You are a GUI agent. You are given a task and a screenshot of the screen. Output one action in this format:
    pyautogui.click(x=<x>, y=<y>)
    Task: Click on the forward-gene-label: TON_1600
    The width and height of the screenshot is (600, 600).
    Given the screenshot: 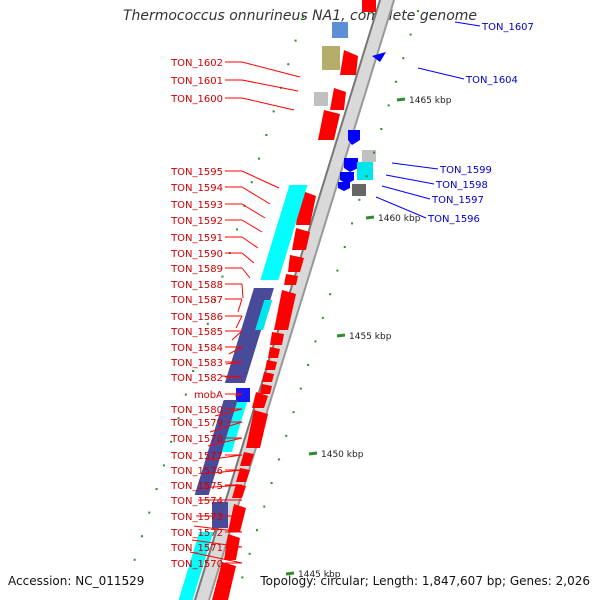 What is the action you would take?
    pyautogui.click(x=196, y=99)
    